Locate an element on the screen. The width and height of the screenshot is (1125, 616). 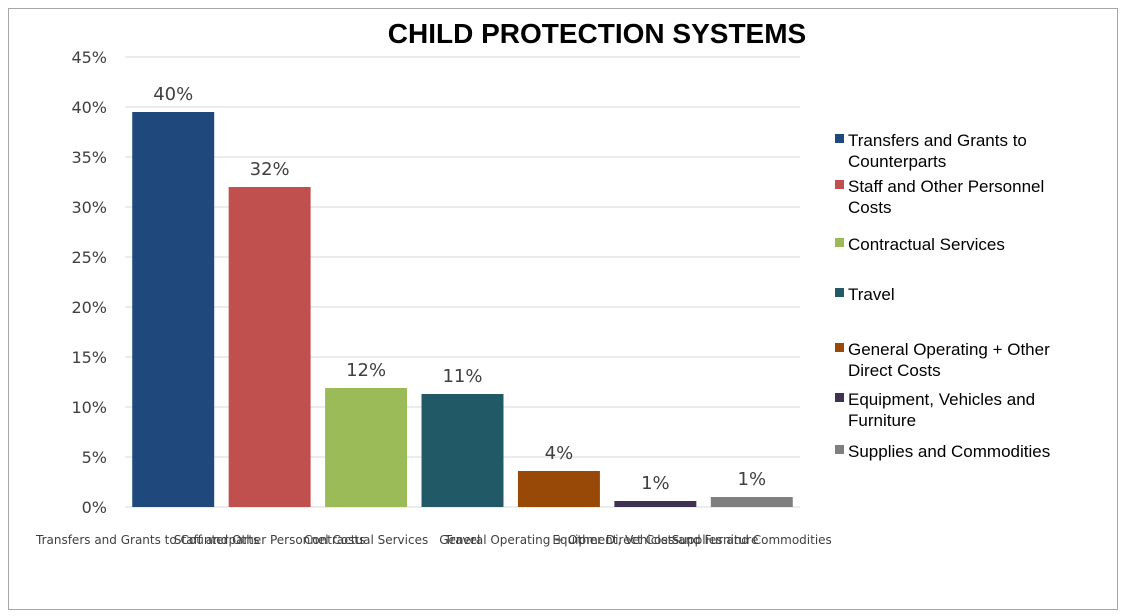
y-tick-label: 5% is located at coordinates (94, 457).